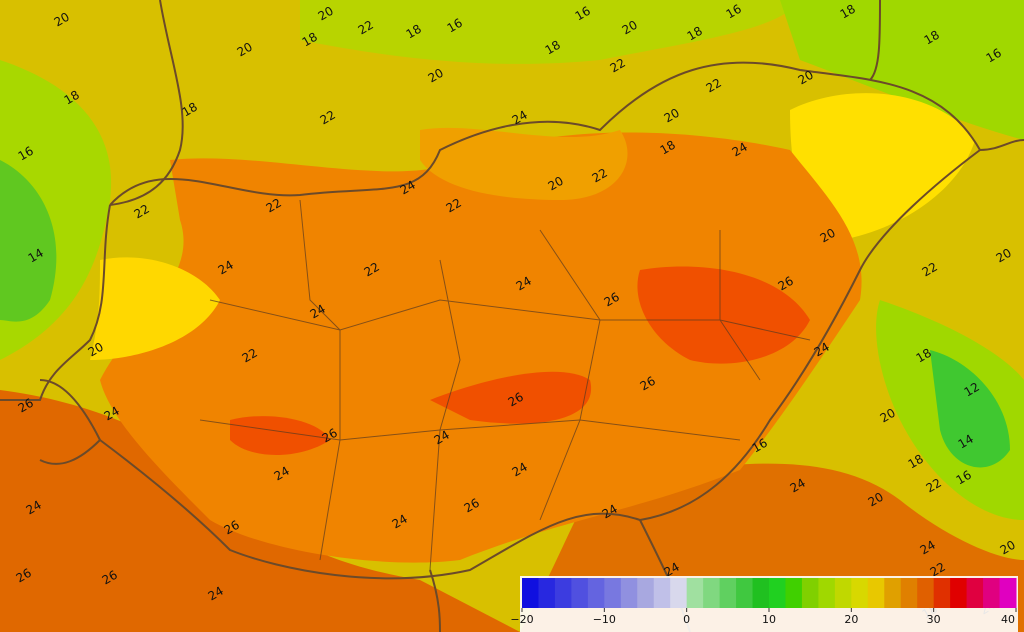 The width and height of the screenshot is (1024, 632). I want to click on colorbar: −20 −10 0 10 20 30 40, so click(764, 604).